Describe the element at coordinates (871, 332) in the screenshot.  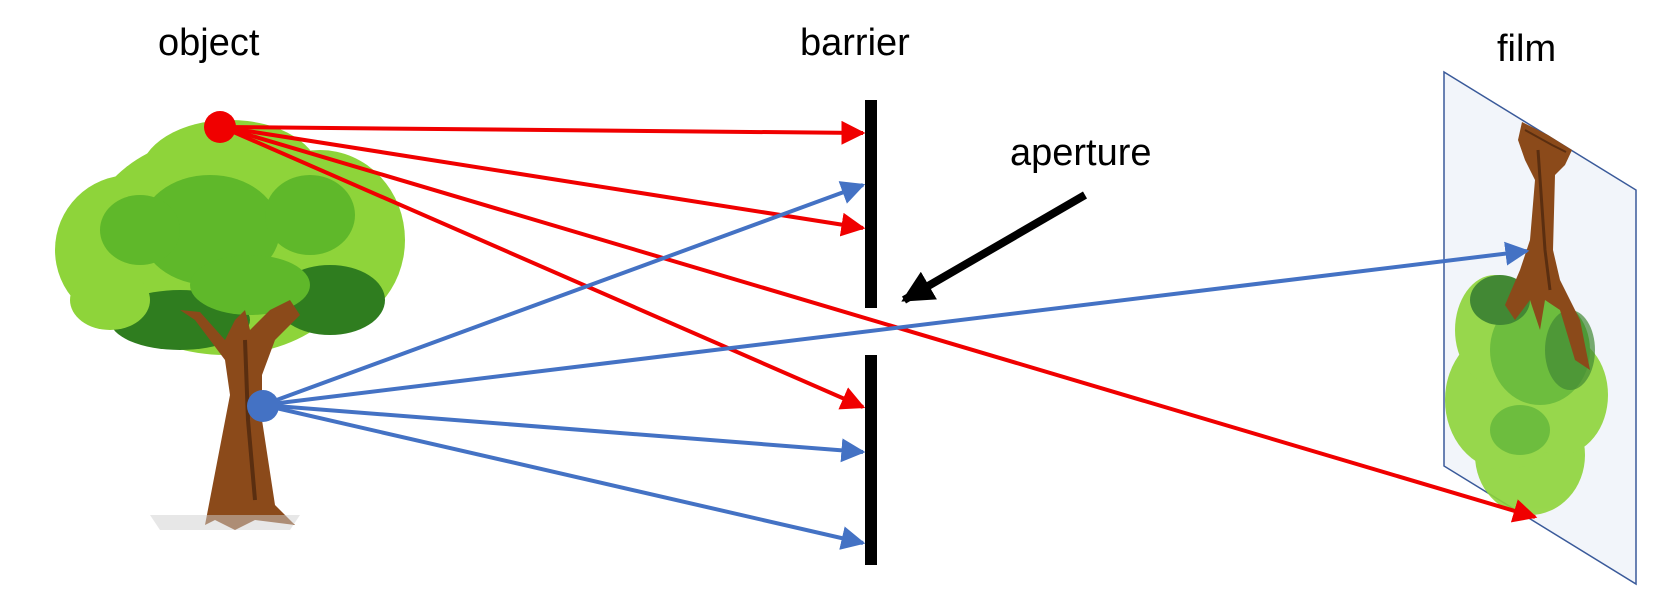
I see `barrier` at that location.